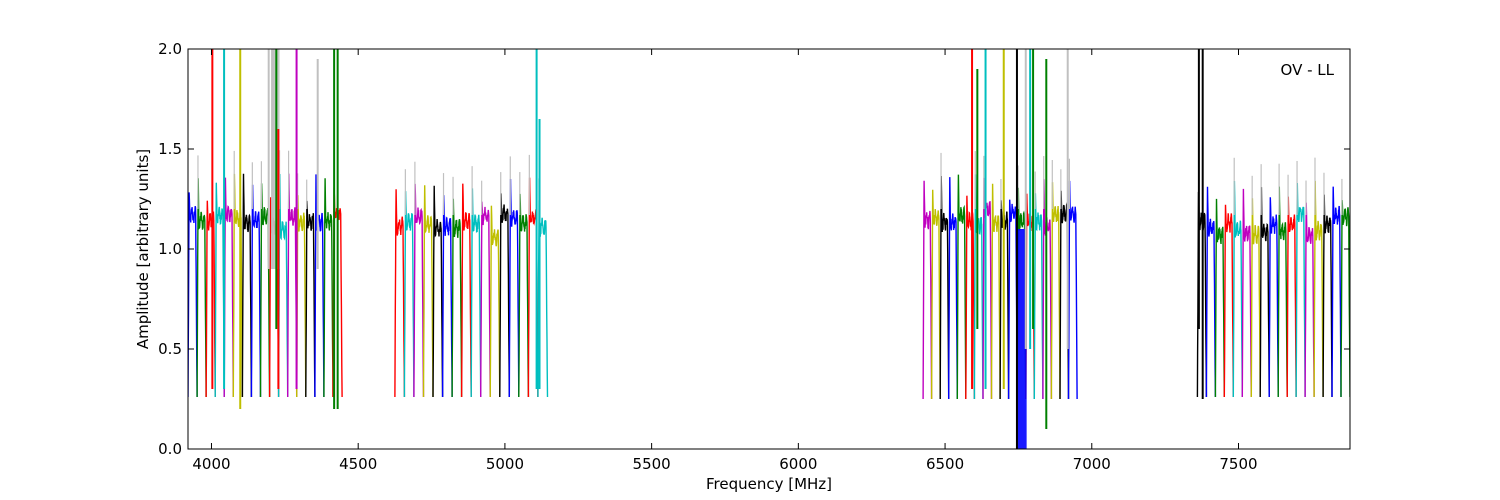  I want to click on y-tick-label: 0.0, so click(170, 449).